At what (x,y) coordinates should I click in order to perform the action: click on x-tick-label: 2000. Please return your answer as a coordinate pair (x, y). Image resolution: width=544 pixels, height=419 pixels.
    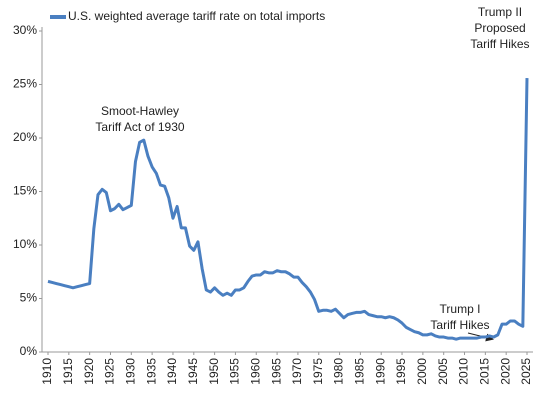
    Looking at the image, I should click on (422, 371).